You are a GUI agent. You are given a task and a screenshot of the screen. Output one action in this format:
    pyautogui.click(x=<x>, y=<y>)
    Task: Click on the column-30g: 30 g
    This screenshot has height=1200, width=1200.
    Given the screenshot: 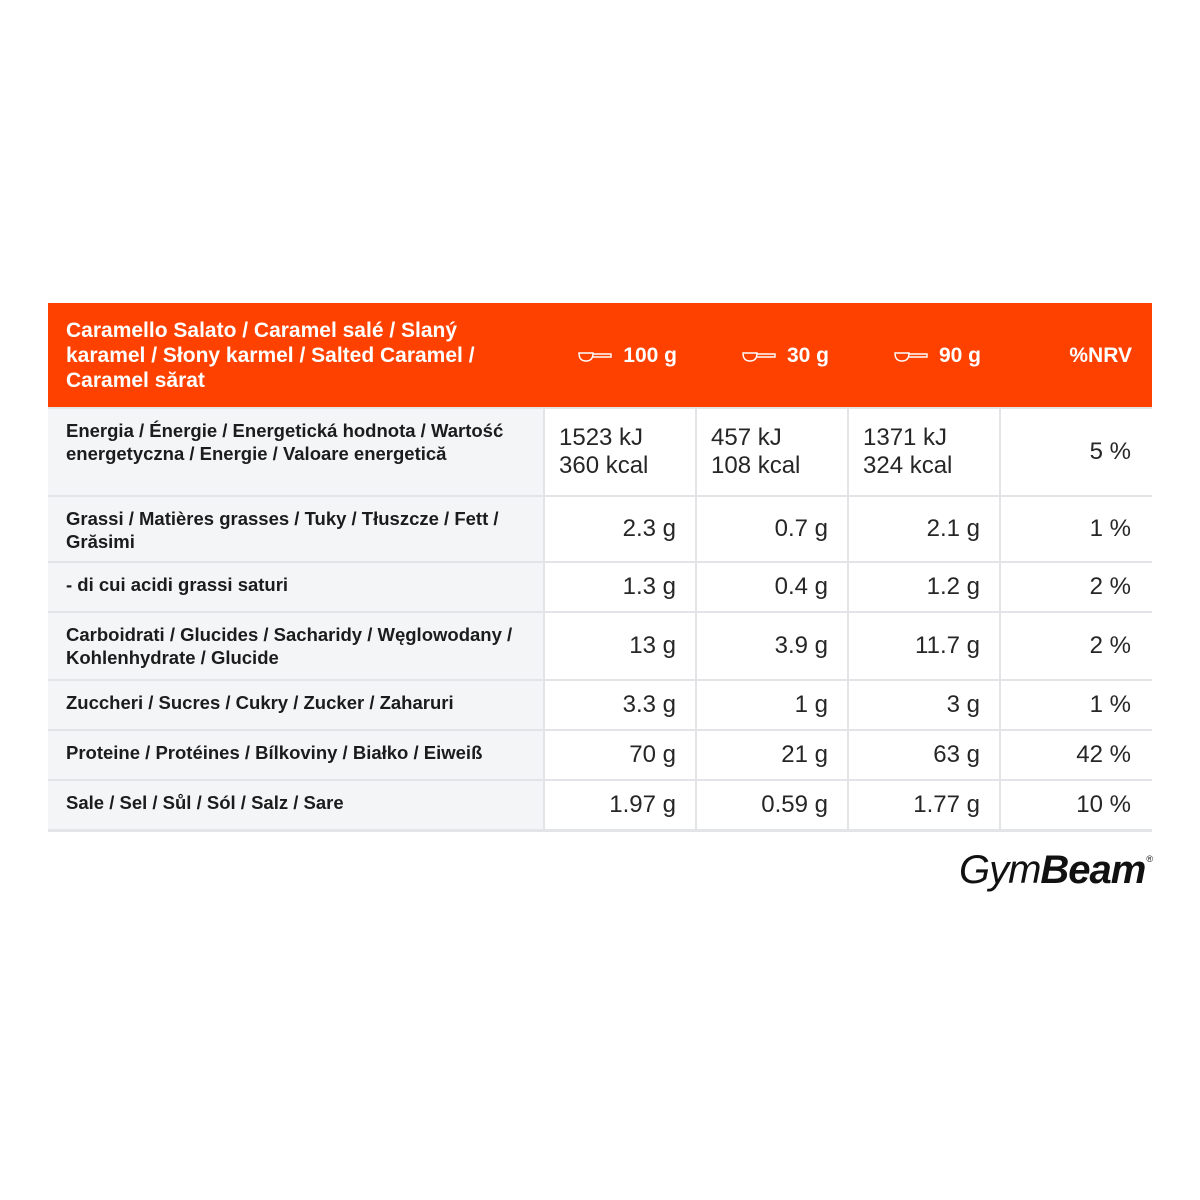 What is the action you would take?
    pyautogui.click(x=771, y=355)
    